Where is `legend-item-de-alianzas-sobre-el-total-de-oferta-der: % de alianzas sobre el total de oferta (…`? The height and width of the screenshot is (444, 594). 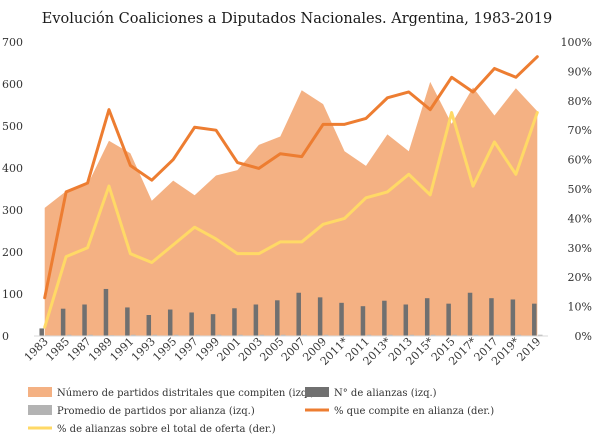
legend-item-de-alianzas-sobre-el-total-de-oferta-der: % de alianzas sobre el total de oferta (… is located at coordinates (152, 429).